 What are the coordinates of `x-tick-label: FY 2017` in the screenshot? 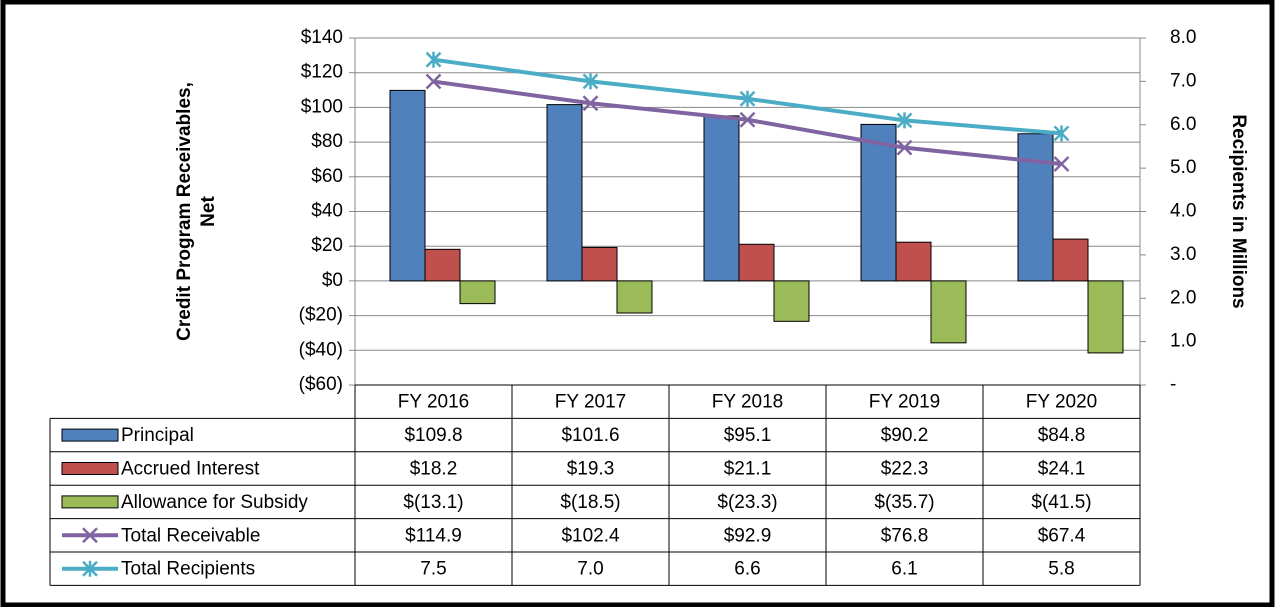 It's located at (590, 402).